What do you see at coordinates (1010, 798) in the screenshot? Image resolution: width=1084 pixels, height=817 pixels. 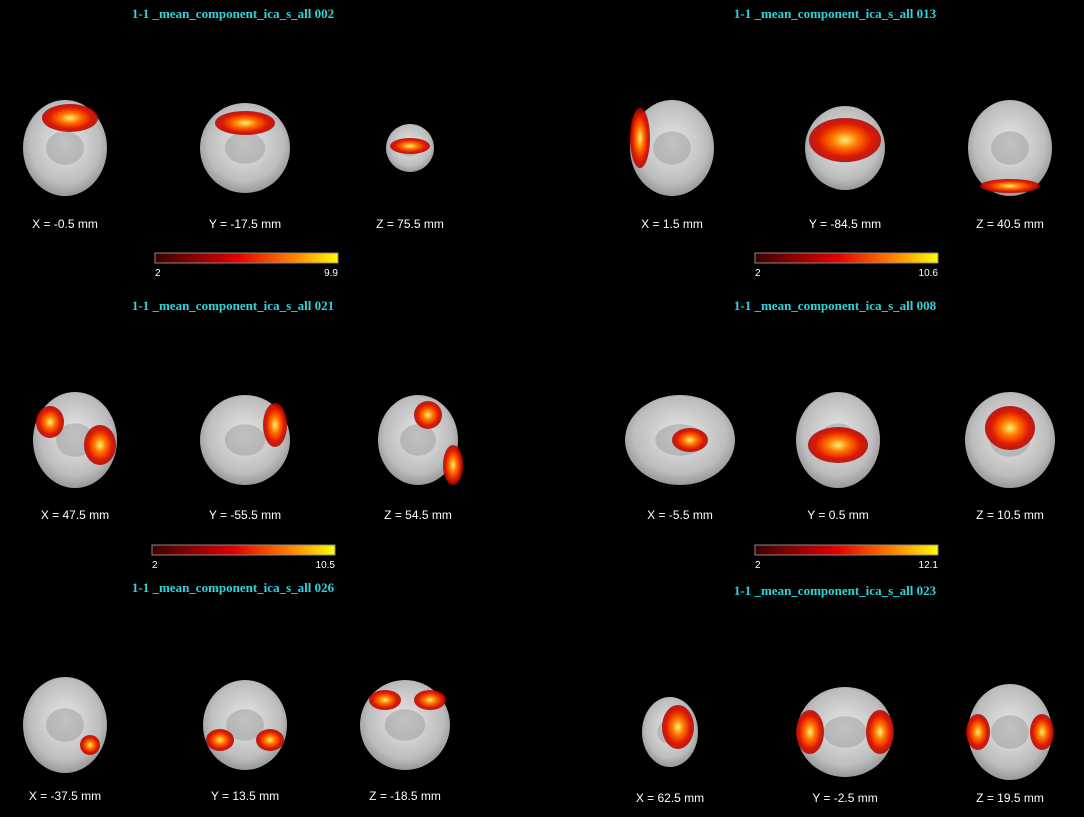 I see `slice-label: Z = 19.5 mm` at bounding box center [1010, 798].